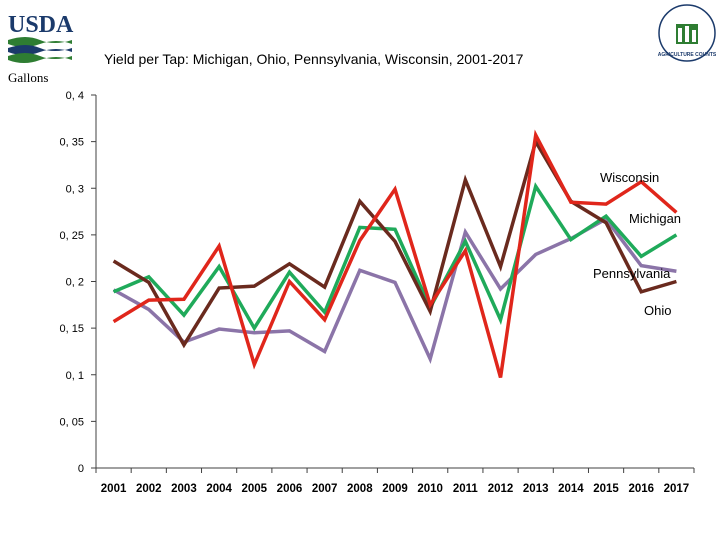 The width and height of the screenshot is (720, 540). I want to click on y-tick-label: 0, 25, so click(72, 236).